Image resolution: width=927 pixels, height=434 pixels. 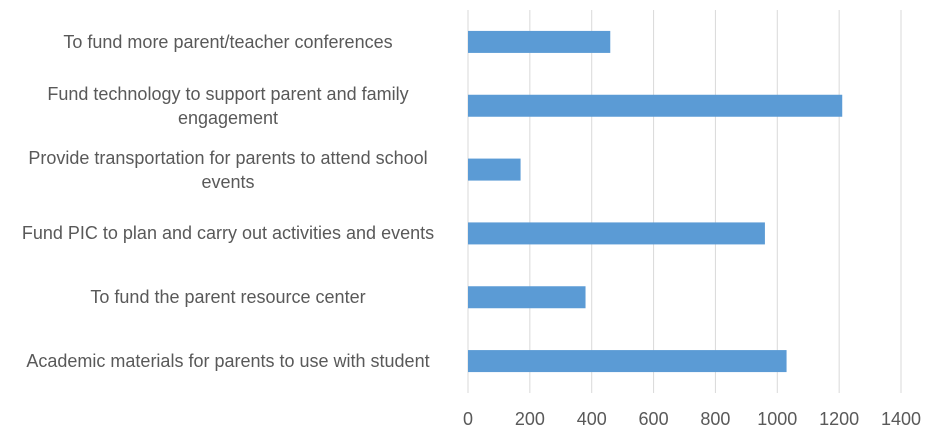 I want to click on y-tick-label: To fund more parent/teacher conferences, so click(x=228, y=41).